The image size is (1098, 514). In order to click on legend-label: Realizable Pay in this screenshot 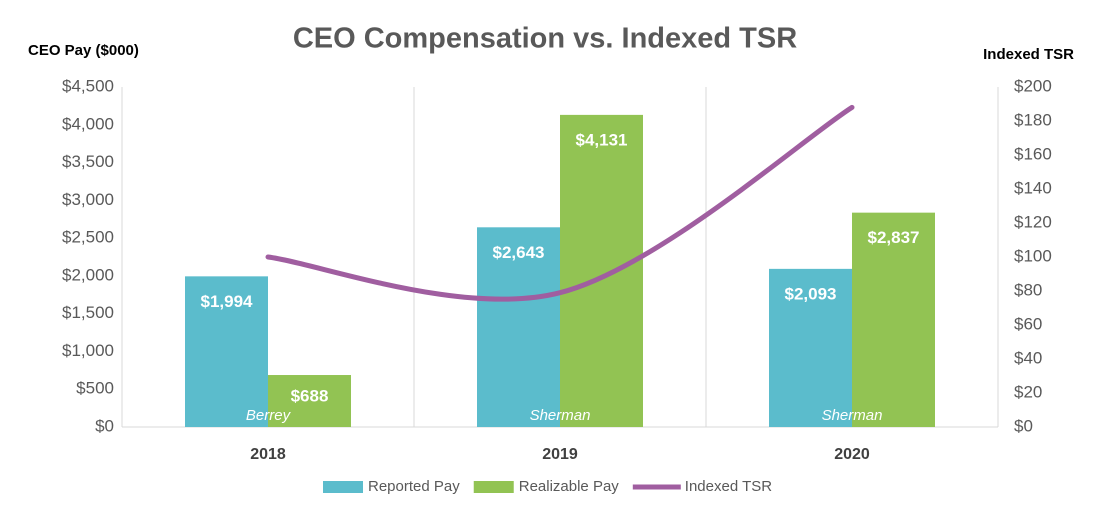, I will do `click(569, 486)`.